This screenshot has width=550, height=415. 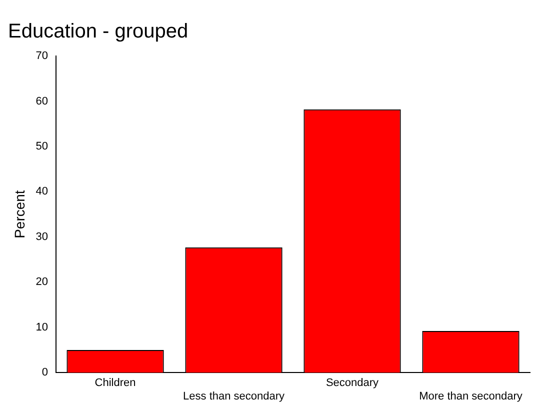 I want to click on y-tick-label: 50, so click(x=42, y=146).